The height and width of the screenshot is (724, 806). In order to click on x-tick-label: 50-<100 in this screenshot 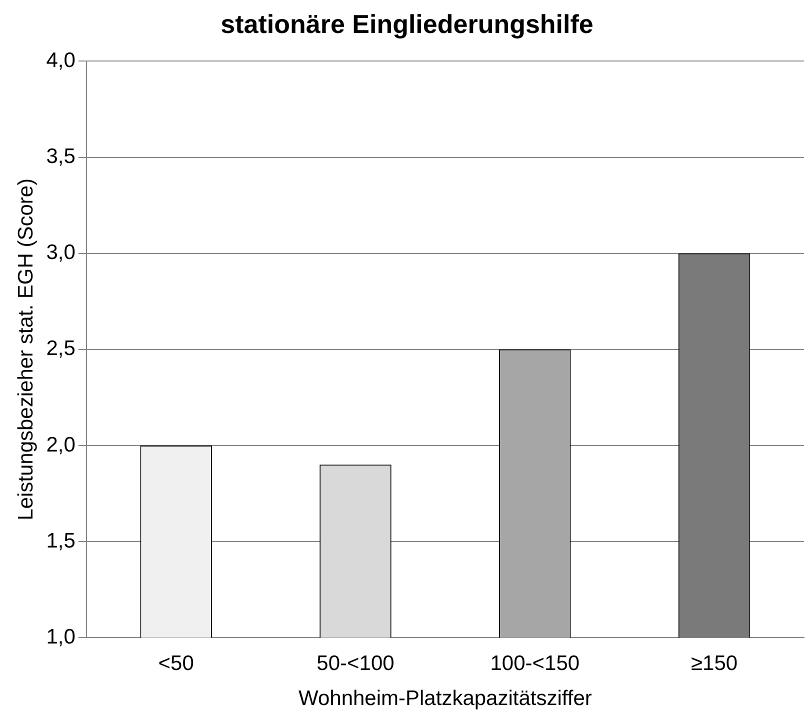, I will do `click(355, 663)`.